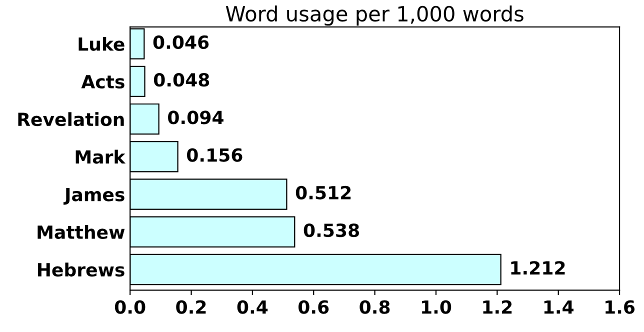 This screenshot has height=332, width=644. Describe the element at coordinates (538, 267) in the screenshot. I see `data-label: 1.212` at that location.